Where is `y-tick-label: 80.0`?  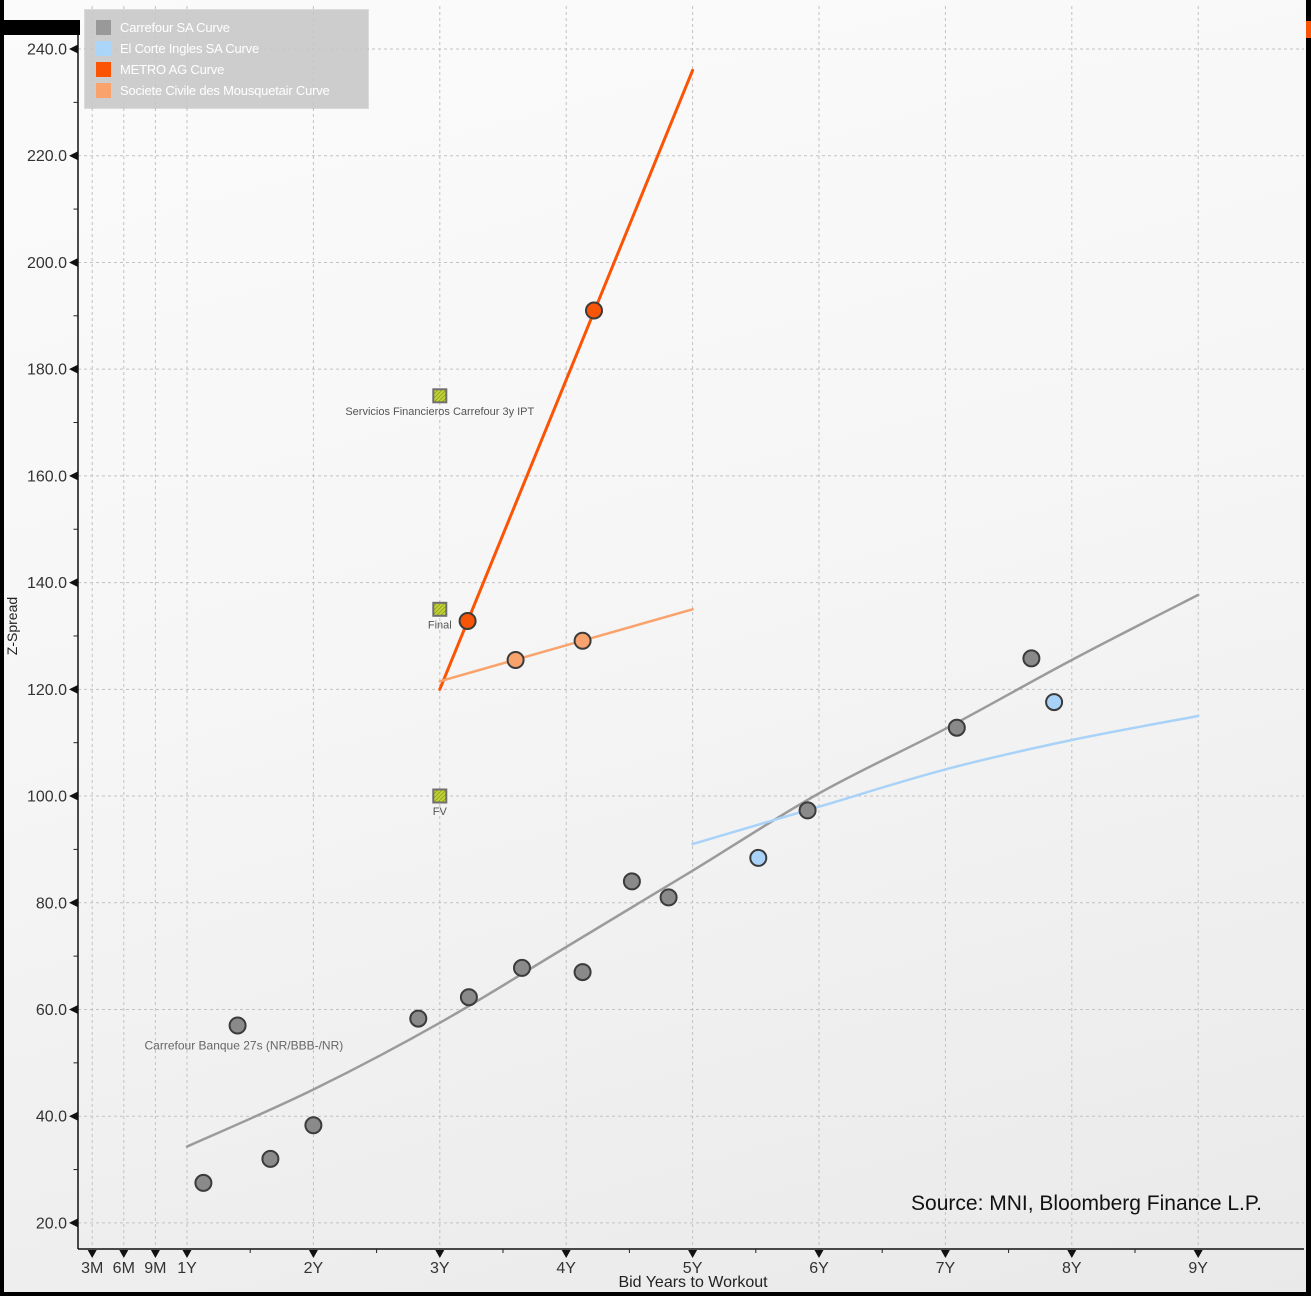
y-tick-label: 80.0 is located at coordinates (51, 903).